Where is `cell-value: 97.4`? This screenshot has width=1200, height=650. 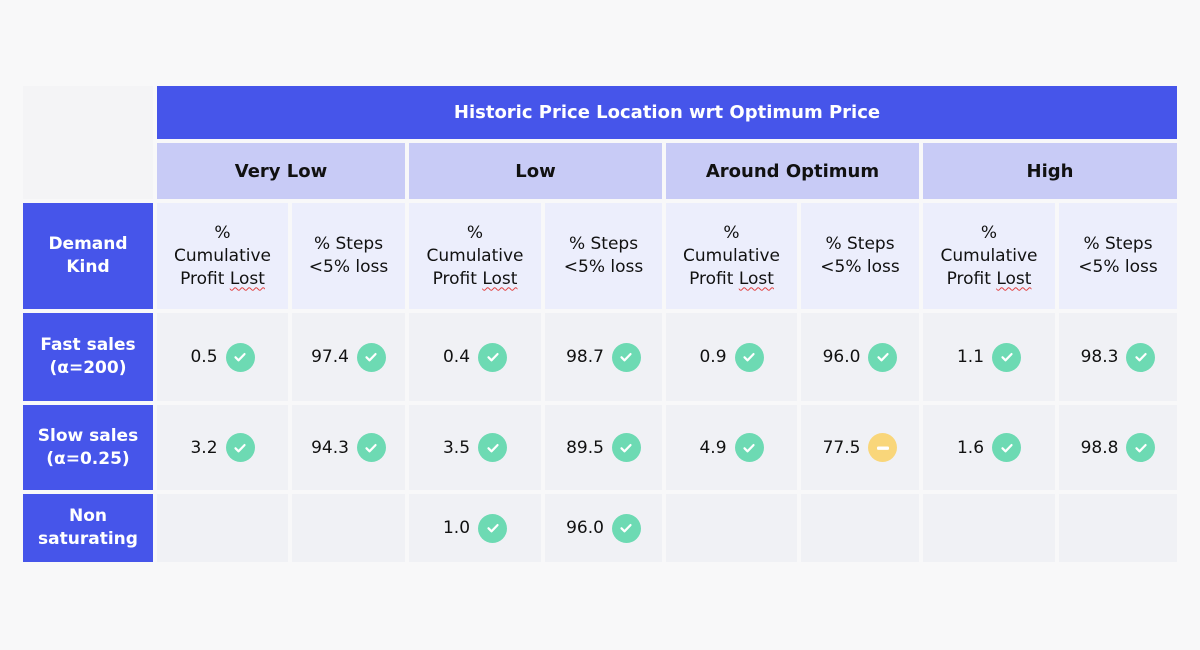 cell-value: 97.4 is located at coordinates (330, 357).